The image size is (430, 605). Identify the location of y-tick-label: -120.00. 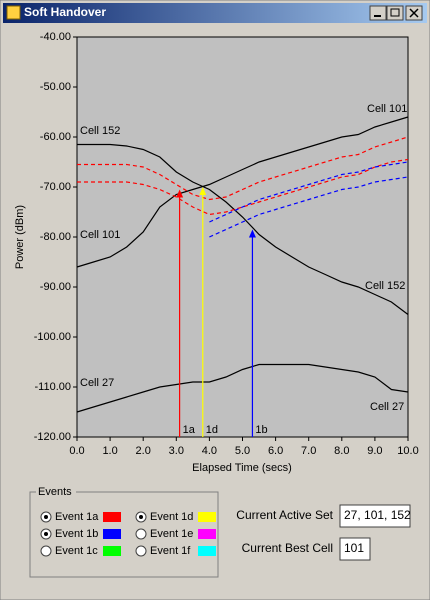
(52, 437).